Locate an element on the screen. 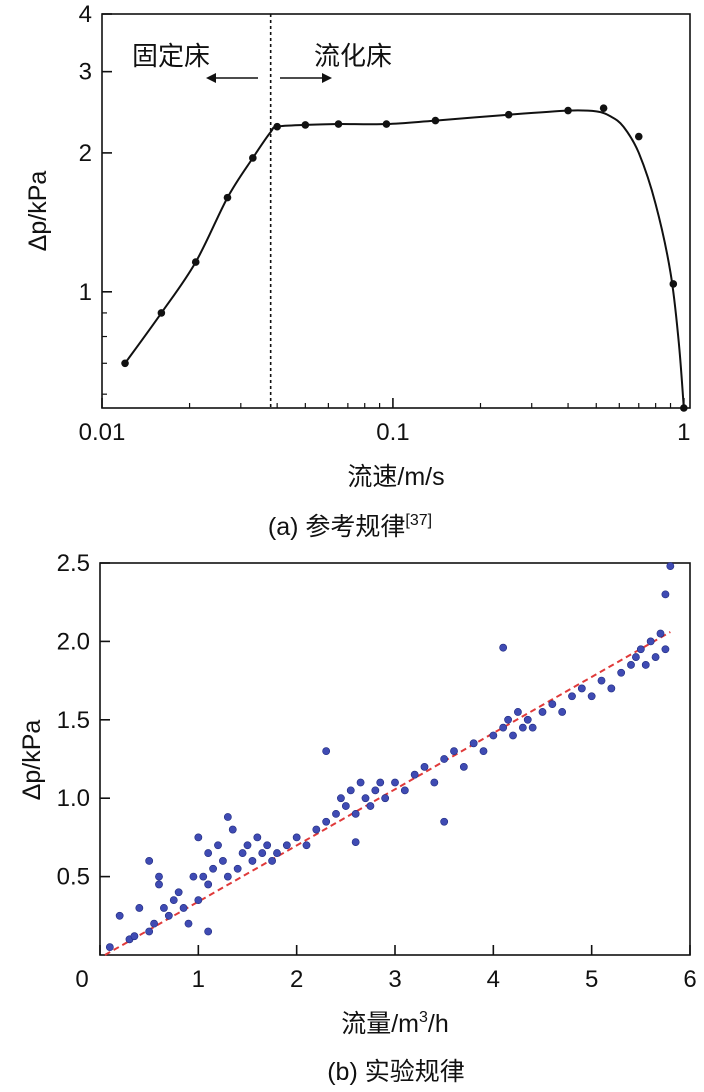 Image resolution: width=704 pixels, height=1092 pixels. chart-b-x-tick-label: 2 is located at coordinates (296, 979).